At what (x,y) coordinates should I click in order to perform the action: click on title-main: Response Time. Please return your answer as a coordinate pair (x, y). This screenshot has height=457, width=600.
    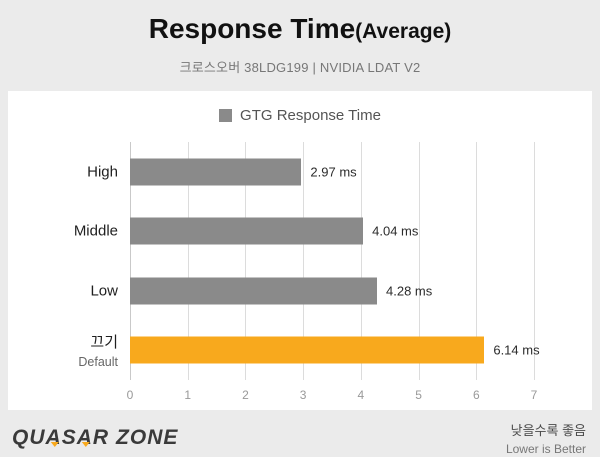
    Looking at the image, I should click on (252, 28).